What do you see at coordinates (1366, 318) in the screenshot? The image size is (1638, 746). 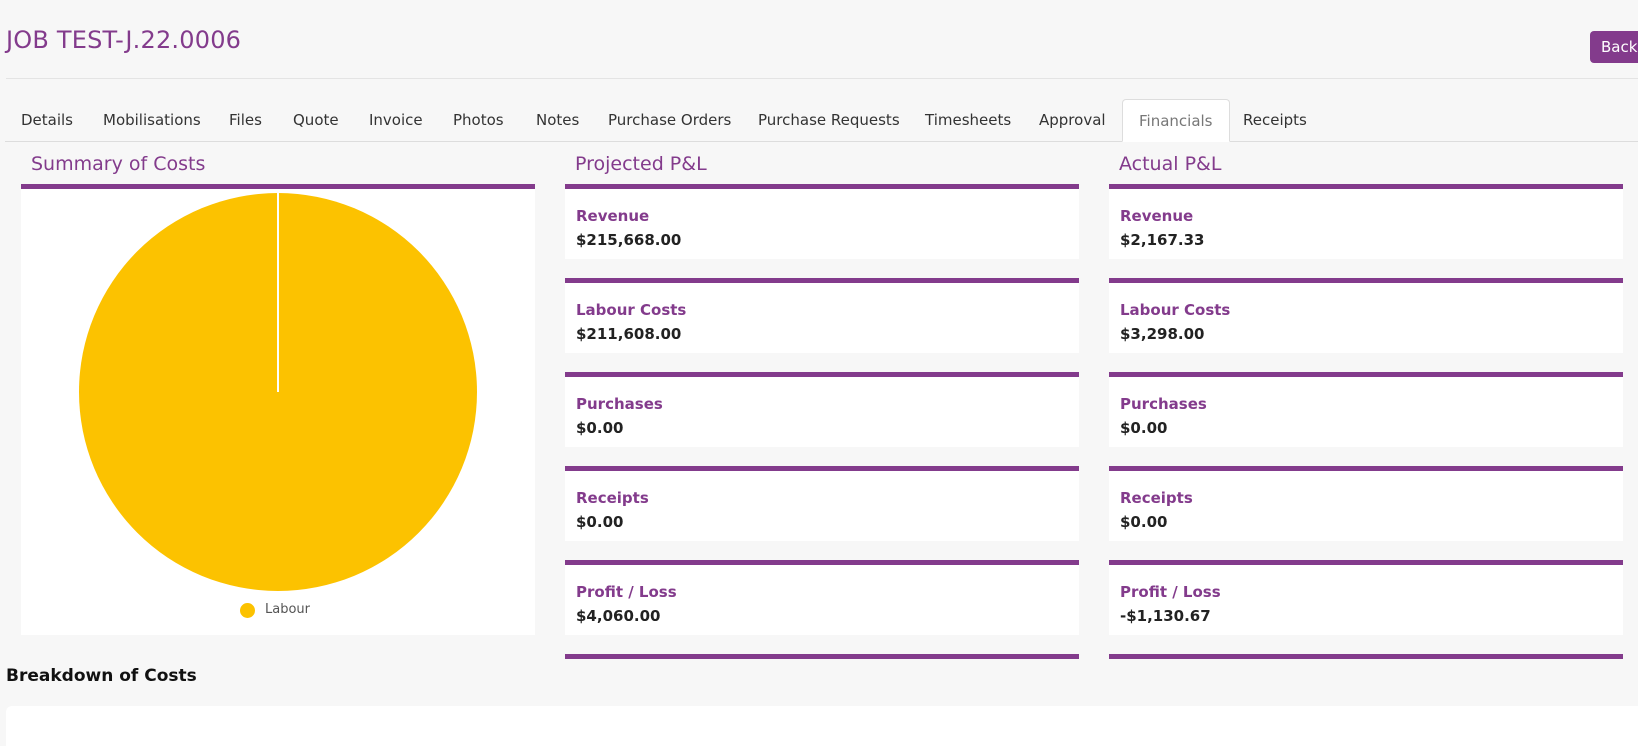 I see `actual-card-labour-costs: Labour Costs $3,298.00` at bounding box center [1366, 318].